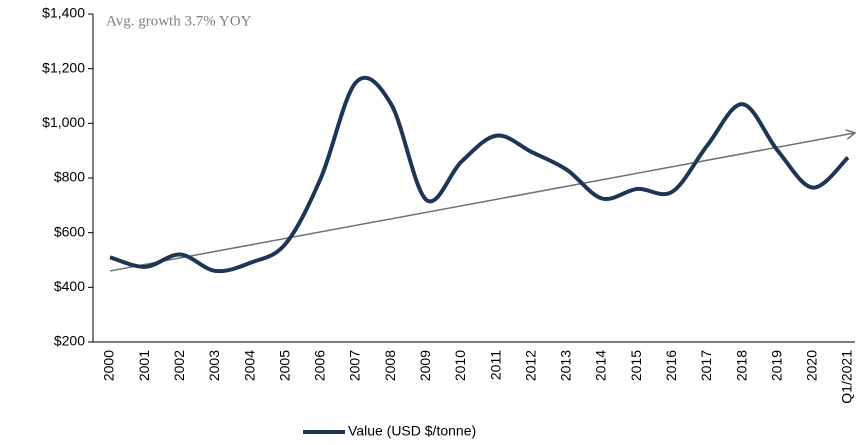 This screenshot has height=445, width=859. Describe the element at coordinates (284, 365) in the screenshot. I see `x-tick-label: 2005` at that location.